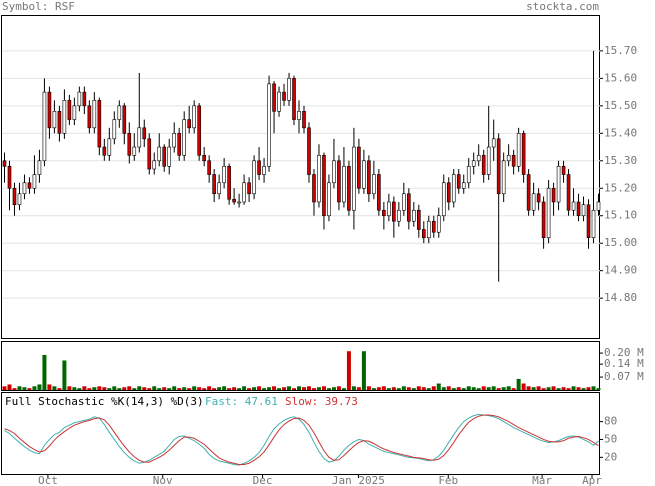  I want to click on volume-panel, so click(300, 366).